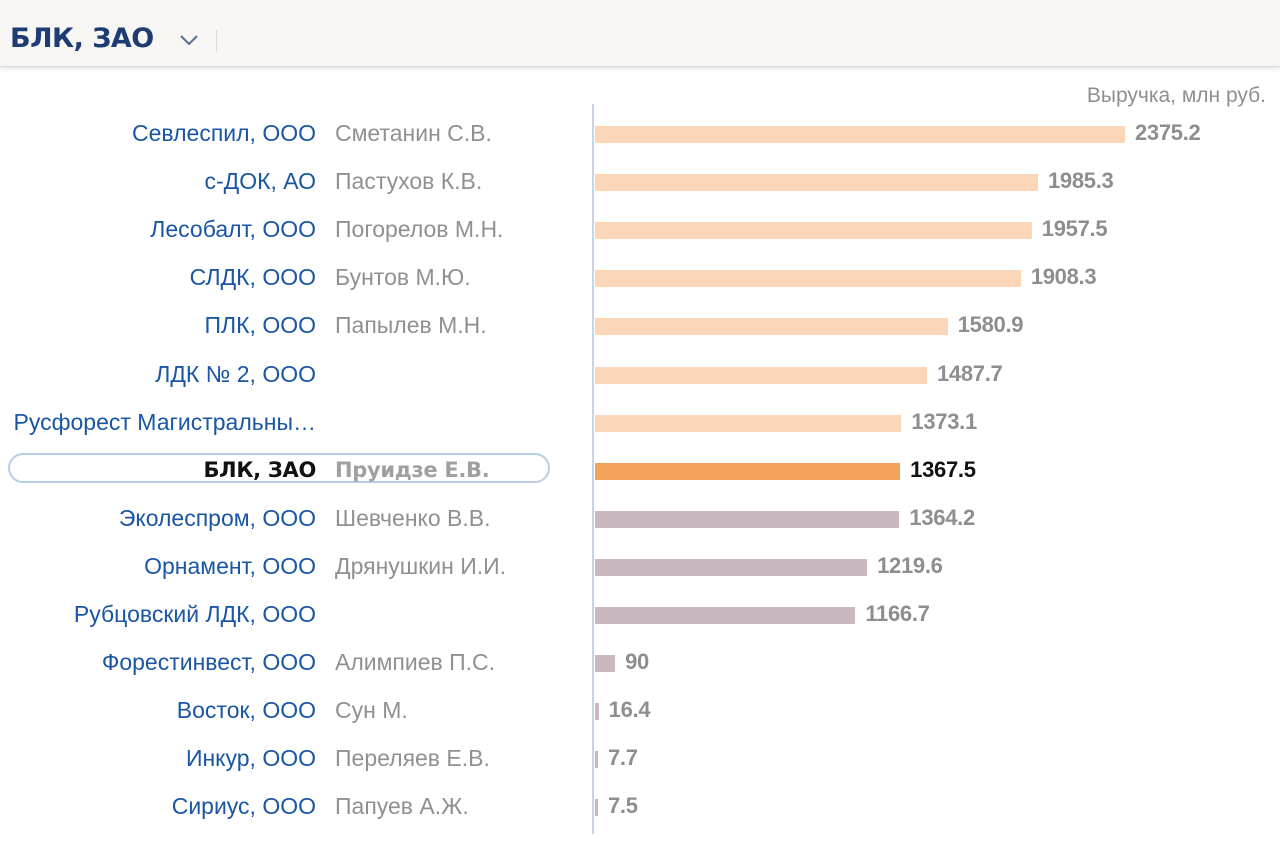  I want to click on person-name: Погорелов М.Н., so click(419, 229).